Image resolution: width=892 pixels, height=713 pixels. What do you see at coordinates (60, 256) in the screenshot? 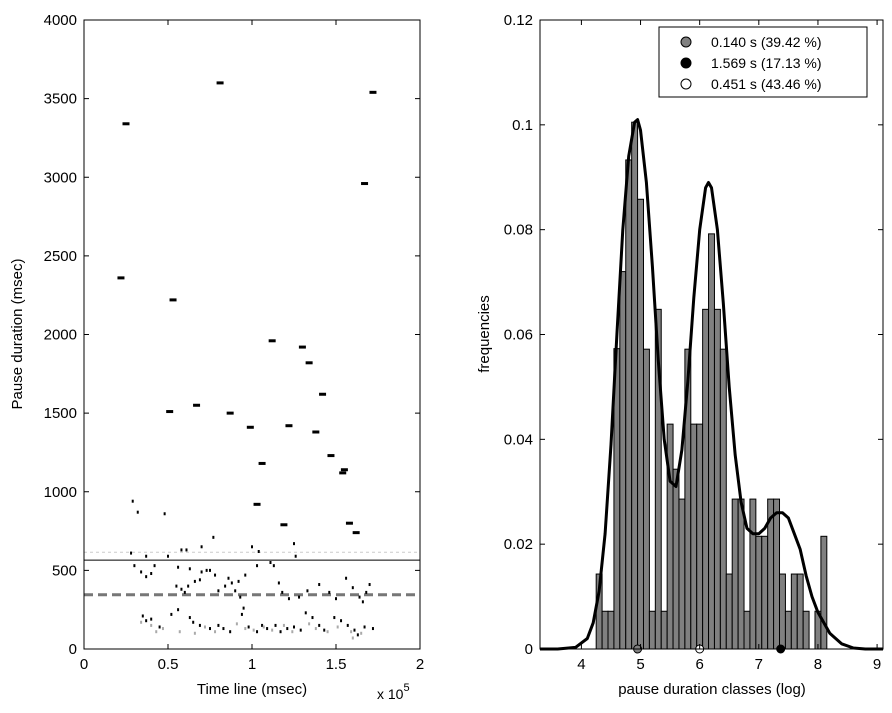
I see `scatter-y-tick-label: 2500` at bounding box center [60, 256].